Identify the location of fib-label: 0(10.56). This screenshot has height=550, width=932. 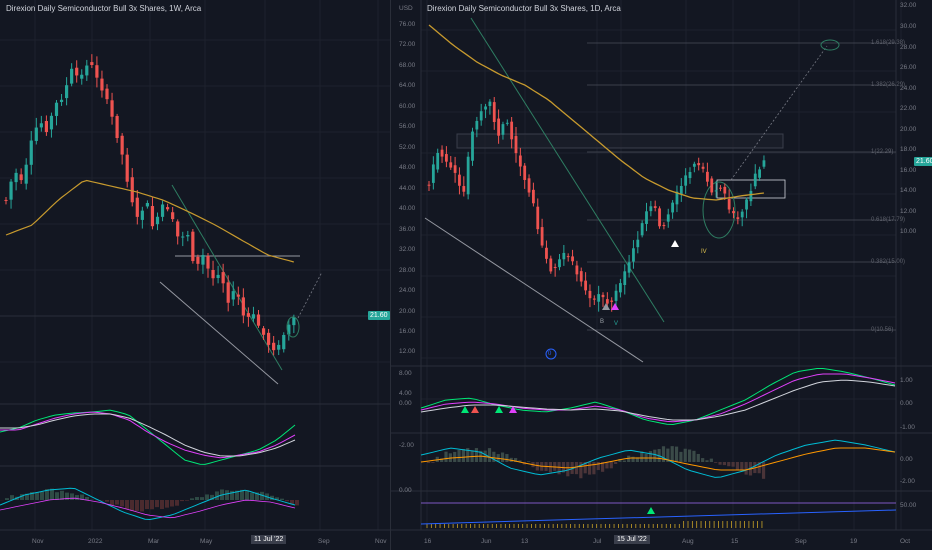
(882, 330).